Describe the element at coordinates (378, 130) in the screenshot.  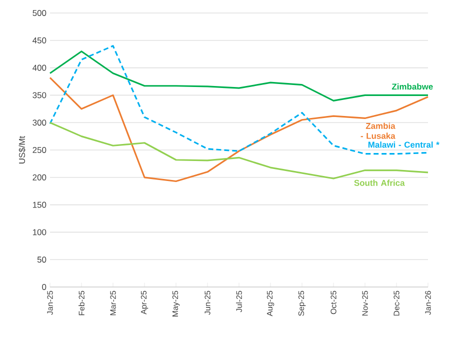
I see `series-label: Zambia - Lusaka` at that location.